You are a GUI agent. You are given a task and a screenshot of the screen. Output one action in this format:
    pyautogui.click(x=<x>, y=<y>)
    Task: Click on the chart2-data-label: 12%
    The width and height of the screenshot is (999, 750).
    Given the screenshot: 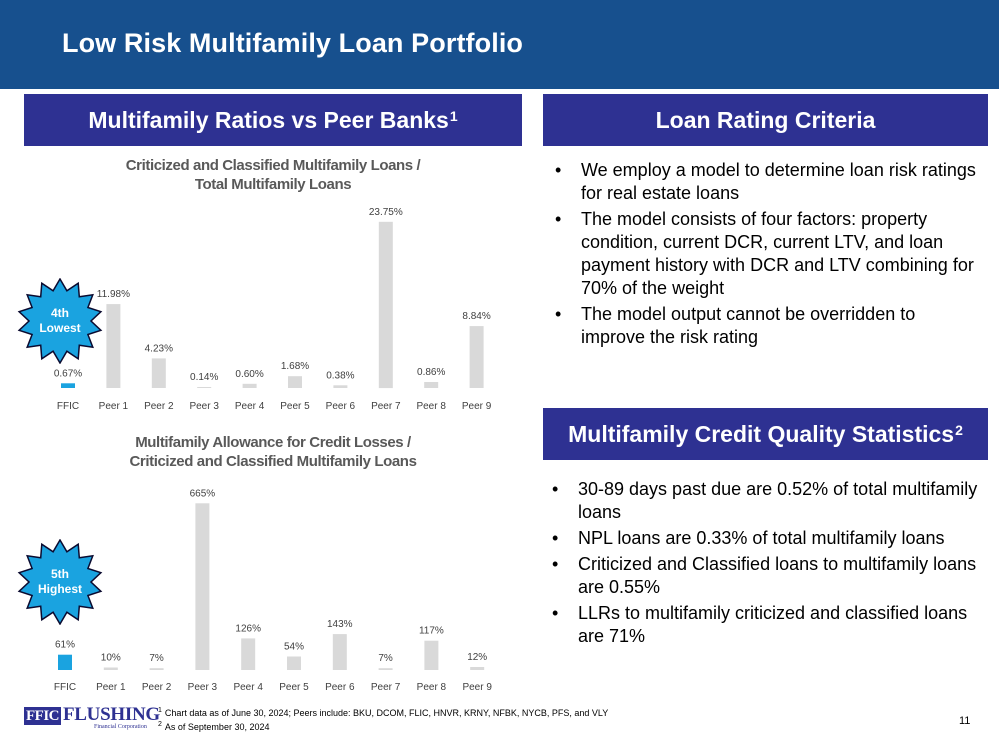 What is the action you would take?
    pyautogui.click(x=477, y=657)
    